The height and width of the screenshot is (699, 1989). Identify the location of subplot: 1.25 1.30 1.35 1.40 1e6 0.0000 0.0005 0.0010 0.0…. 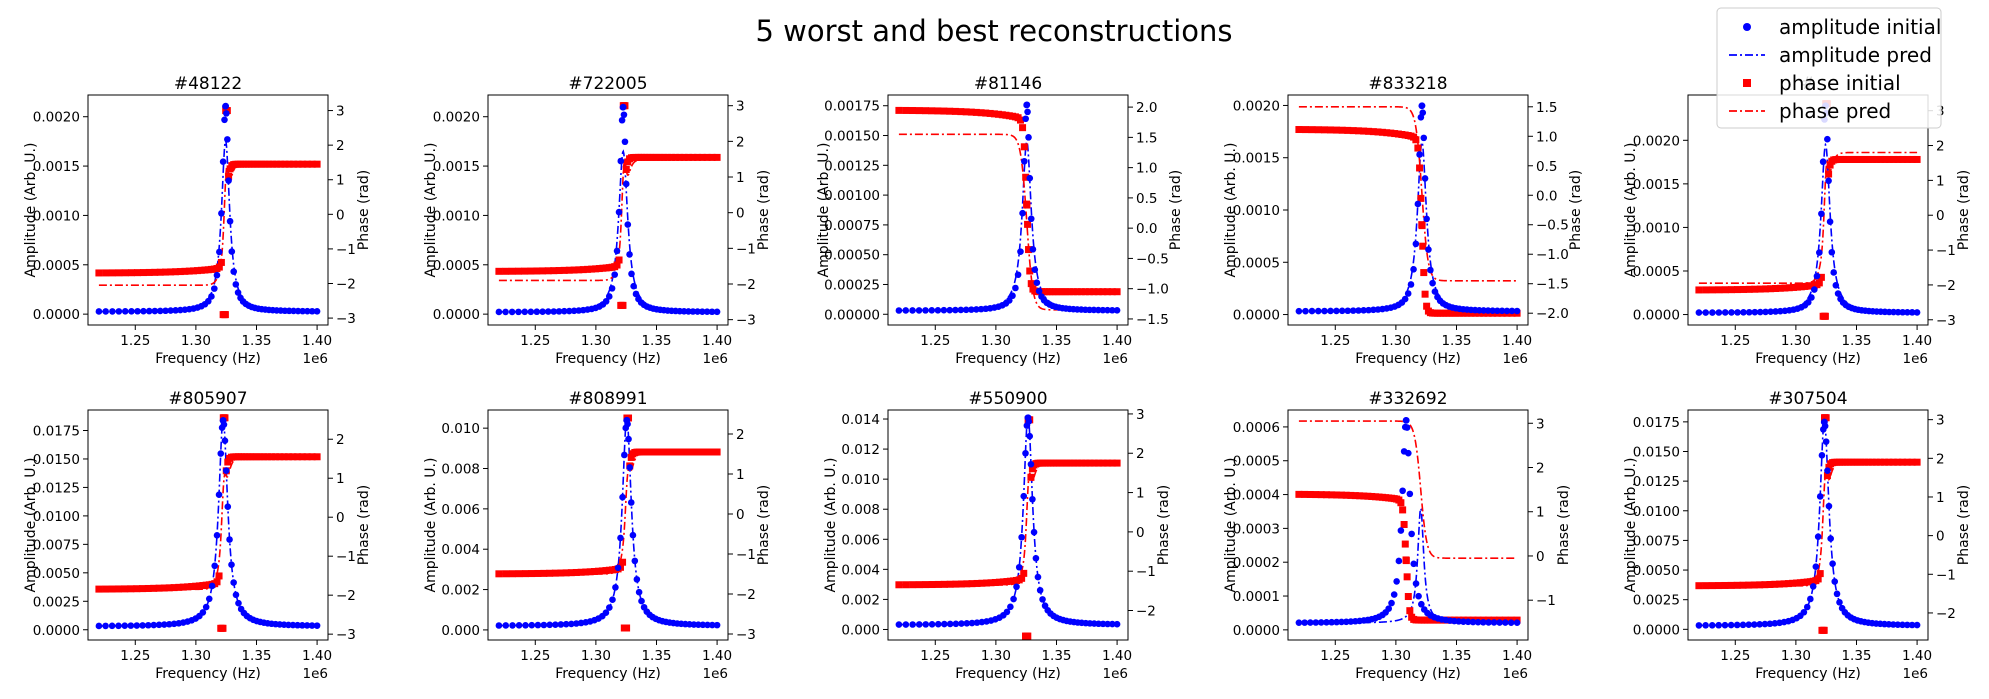
(1403, 220).